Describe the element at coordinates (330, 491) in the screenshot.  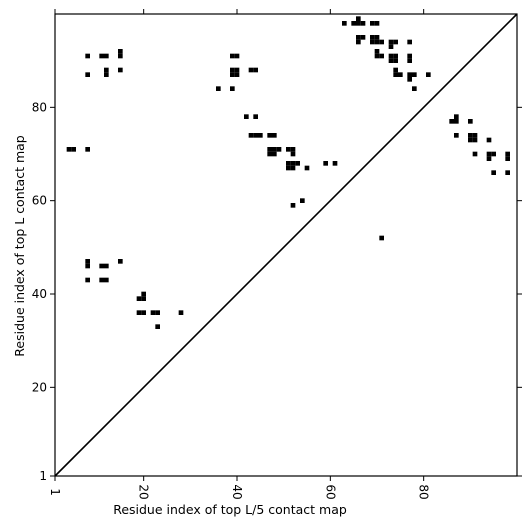
I see `x-tick-label: 60` at that location.